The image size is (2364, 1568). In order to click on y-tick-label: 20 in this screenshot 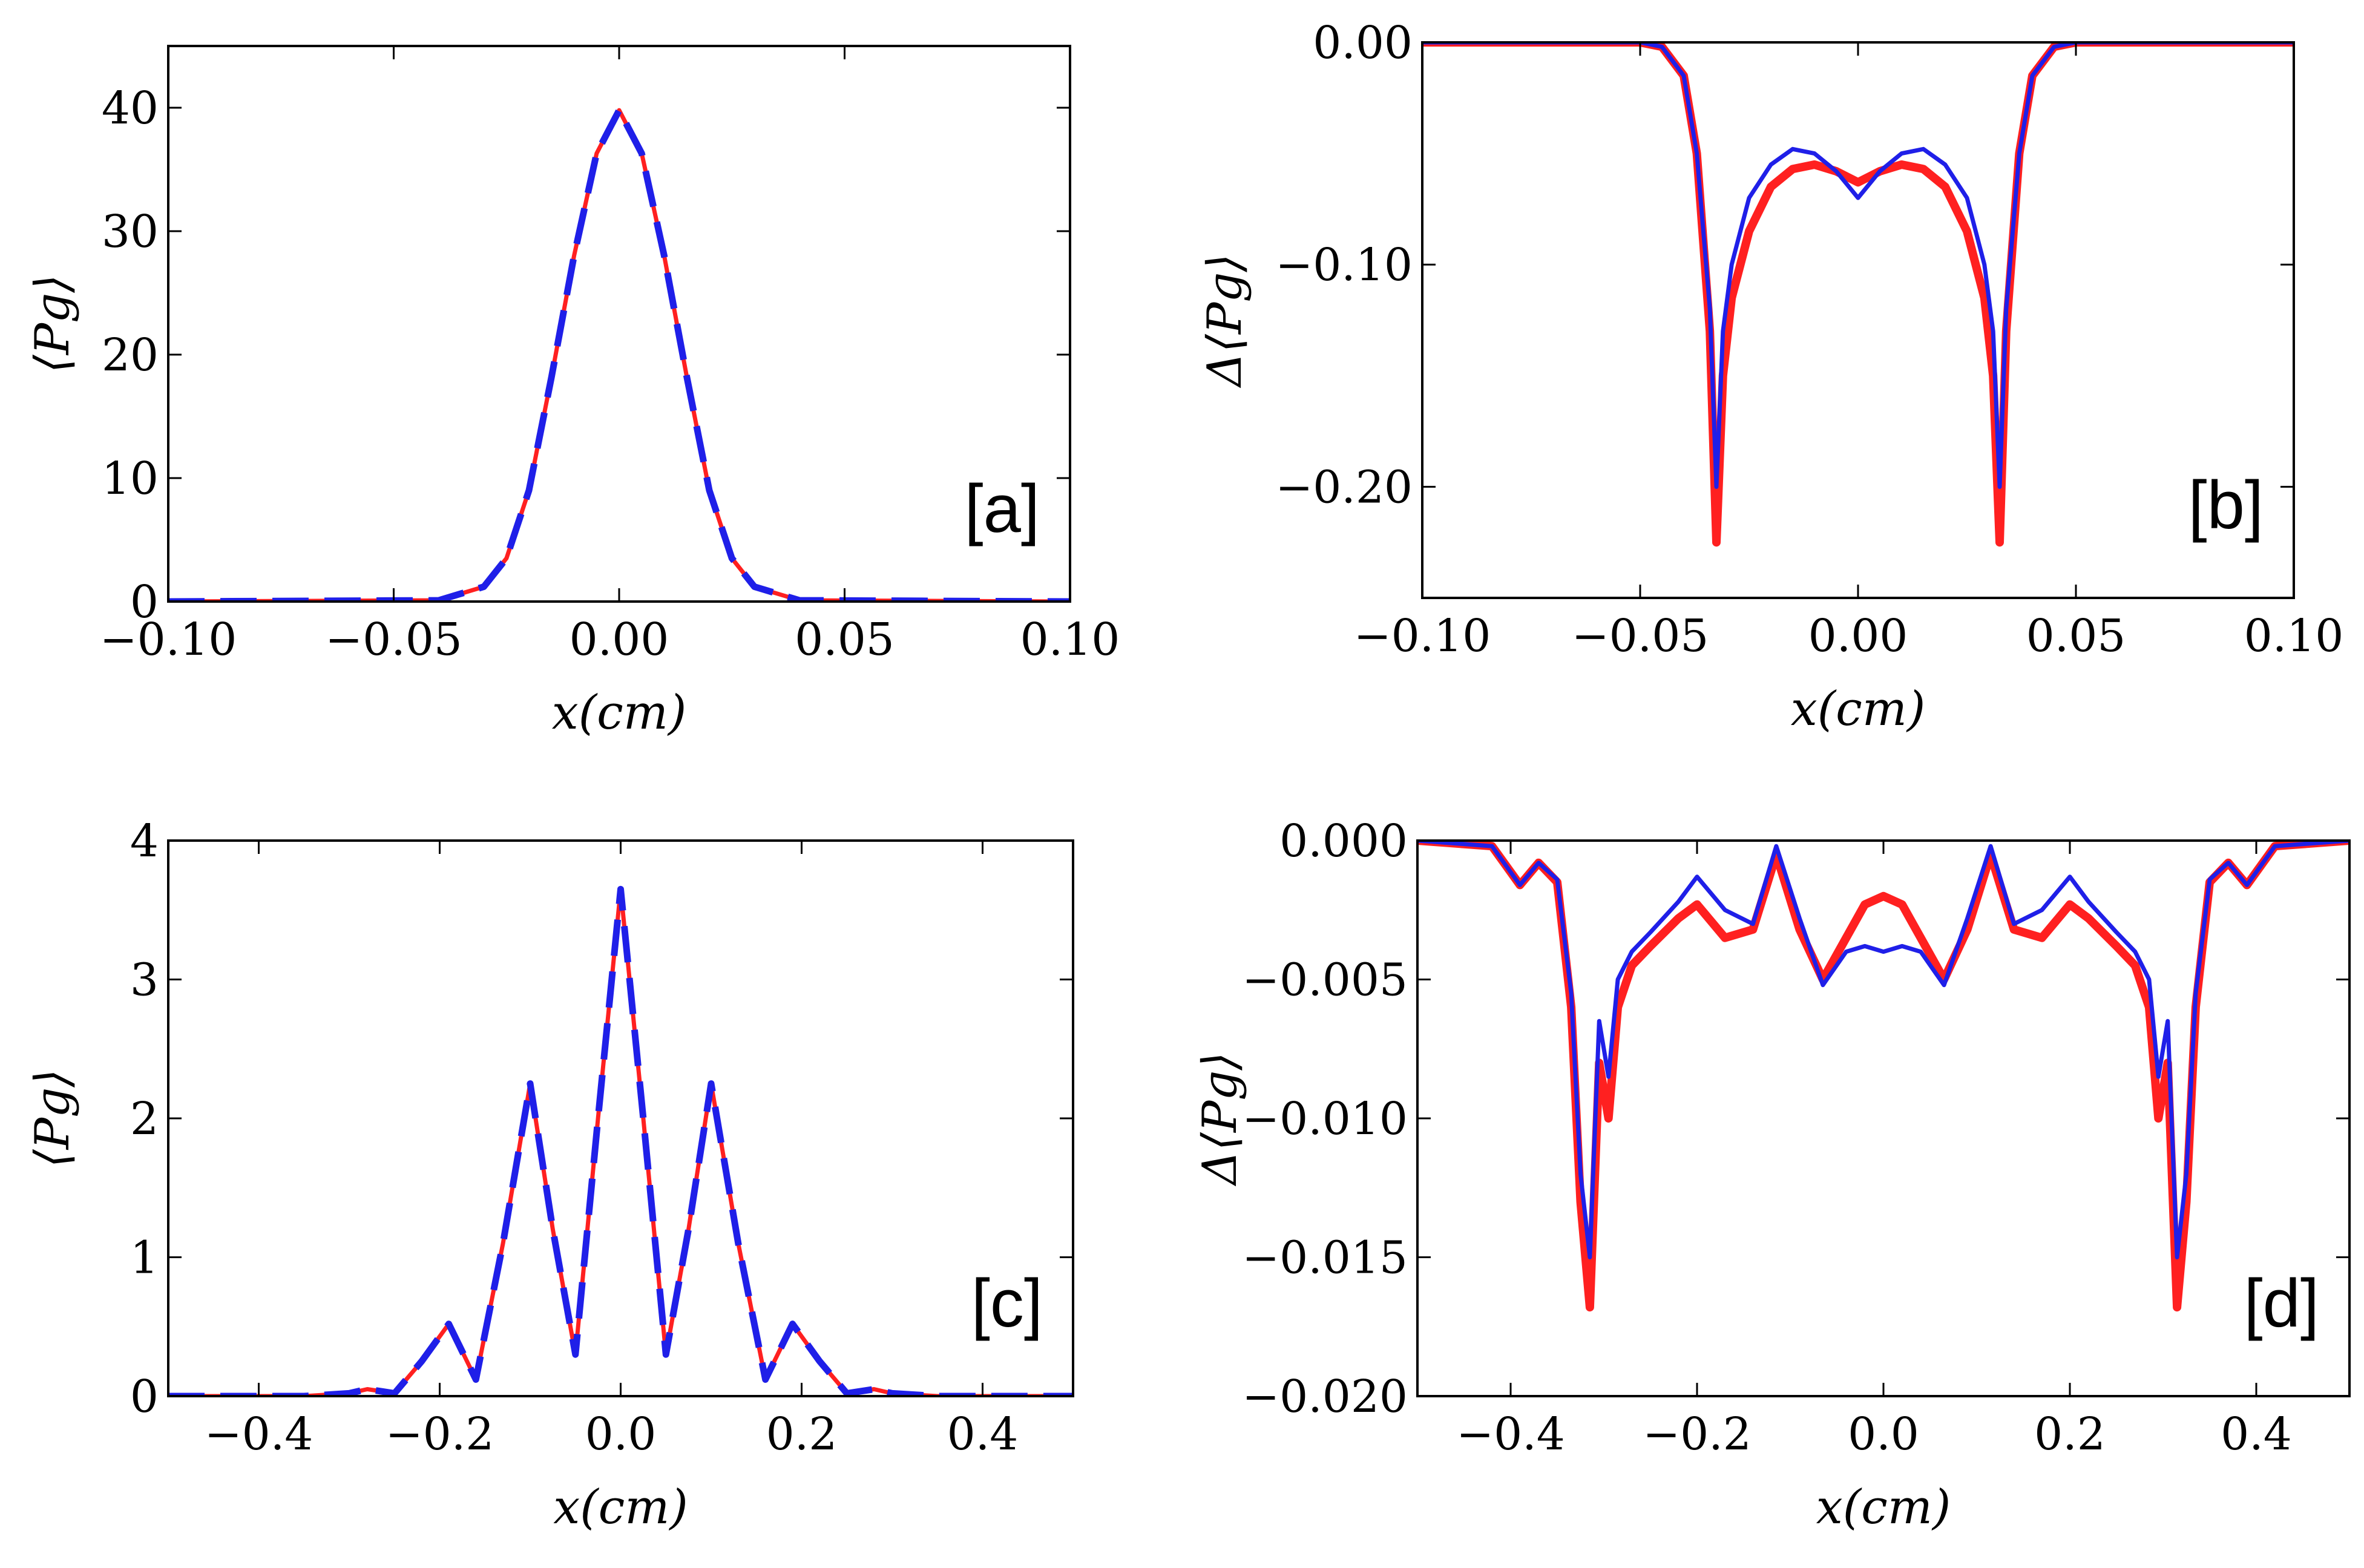, I will do `click(130, 355)`.